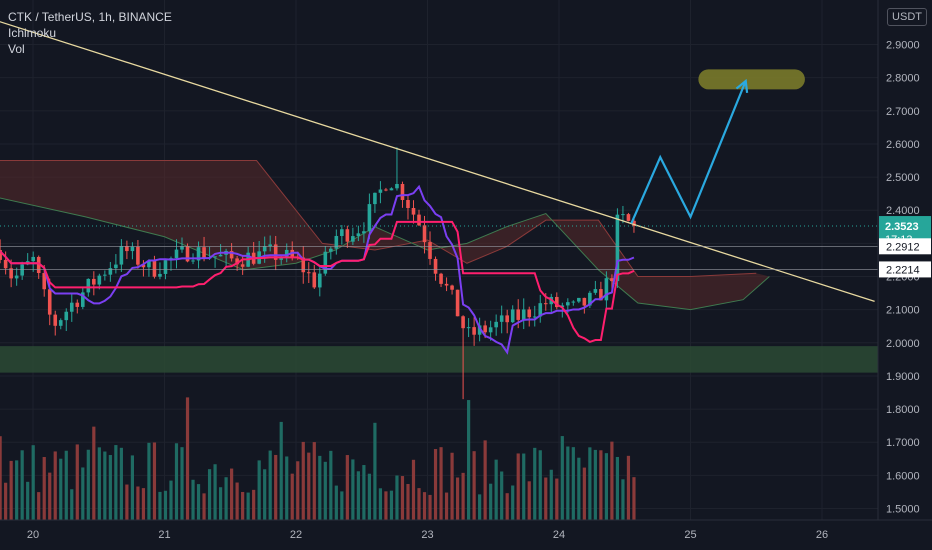 This screenshot has width=932, height=550. What do you see at coordinates (751, 79) in the screenshot?
I see `target-zone` at bounding box center [751, 79].